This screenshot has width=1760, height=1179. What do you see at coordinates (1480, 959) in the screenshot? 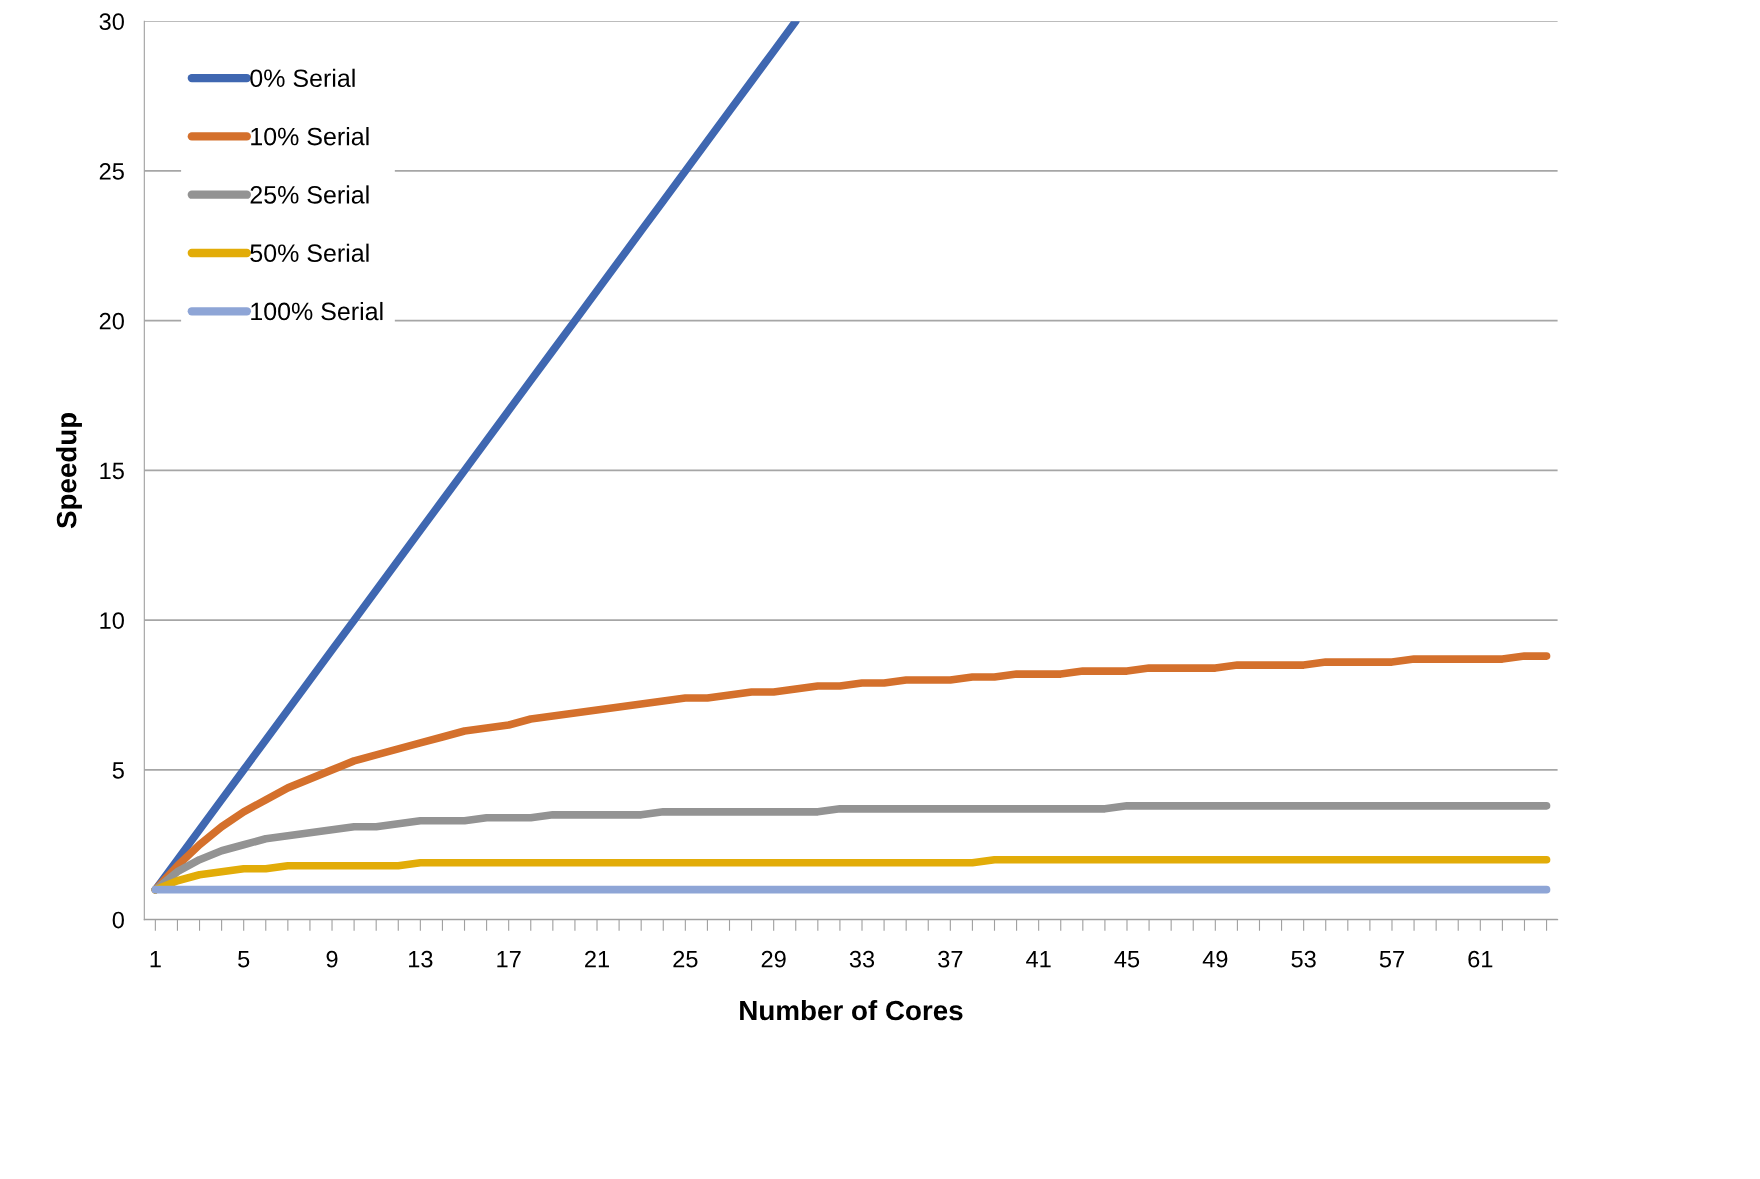
I see `x-tick-label: 61` at bounding box center [1480, 959].